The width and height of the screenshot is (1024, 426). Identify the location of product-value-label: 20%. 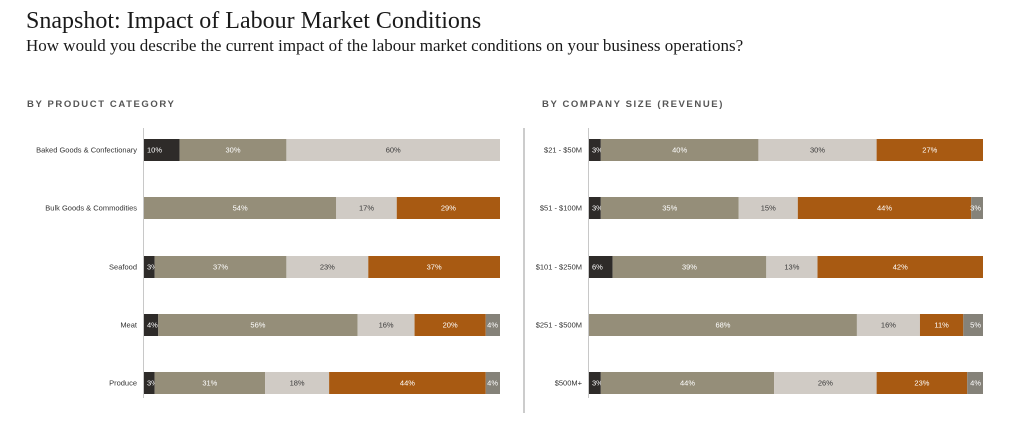
(450, 325).